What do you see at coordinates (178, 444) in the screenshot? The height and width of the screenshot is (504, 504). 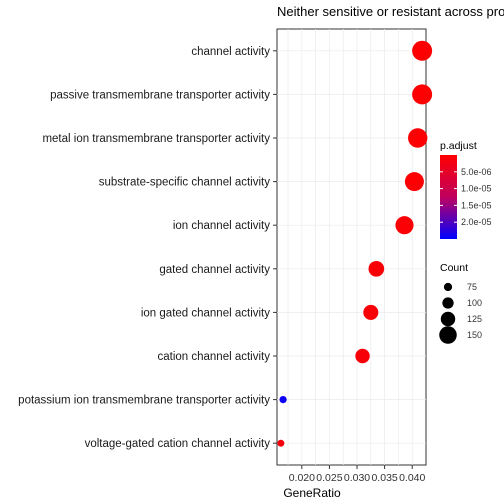 I see `category-label: voltage-gated cation channel activity` at bounding box center [178, 444].